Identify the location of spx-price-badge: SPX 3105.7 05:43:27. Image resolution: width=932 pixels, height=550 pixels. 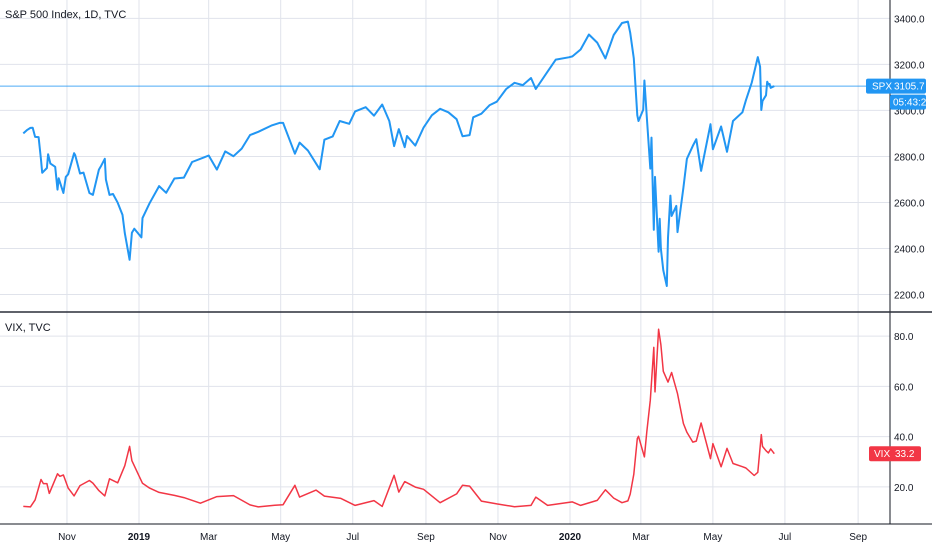
(899, 94).